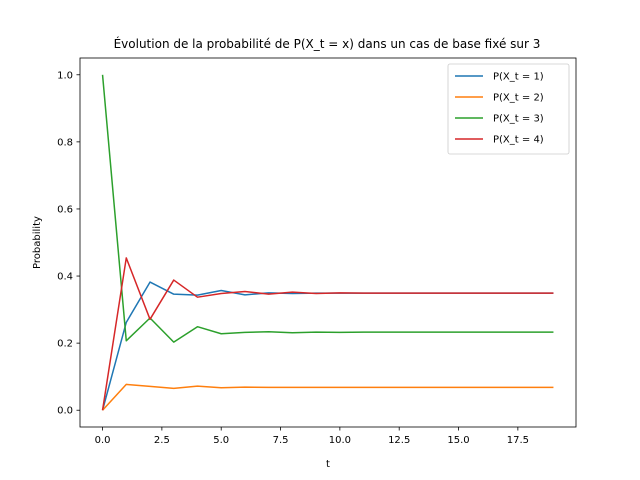 The image size is (640, 480). What do you see at coordinates (518, 77) in the screenshot?
I see `legend-label: P(X_t = 1)` at bounding box center [518, 77].